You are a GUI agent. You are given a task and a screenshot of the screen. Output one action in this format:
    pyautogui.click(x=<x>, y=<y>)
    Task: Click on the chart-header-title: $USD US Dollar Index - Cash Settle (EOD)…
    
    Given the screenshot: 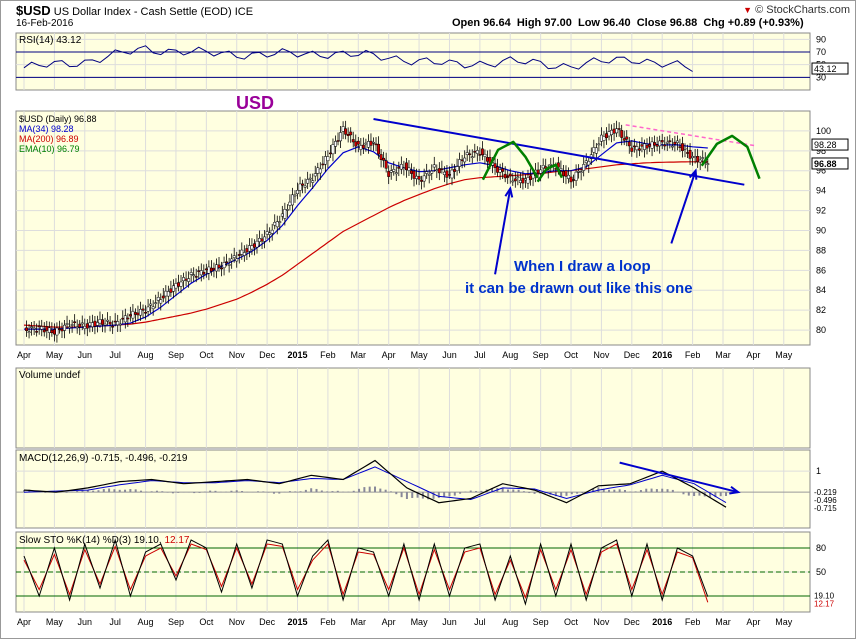 What is the action you would take?
    pyautogui.click(x=134, y=10)
    